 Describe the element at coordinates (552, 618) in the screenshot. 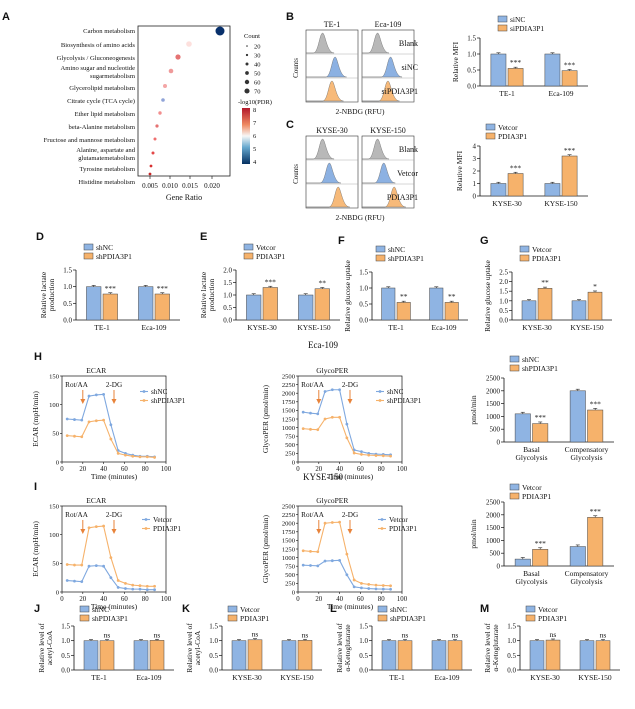

I see `legend-label-M-1: PDIA3P1` at that location.